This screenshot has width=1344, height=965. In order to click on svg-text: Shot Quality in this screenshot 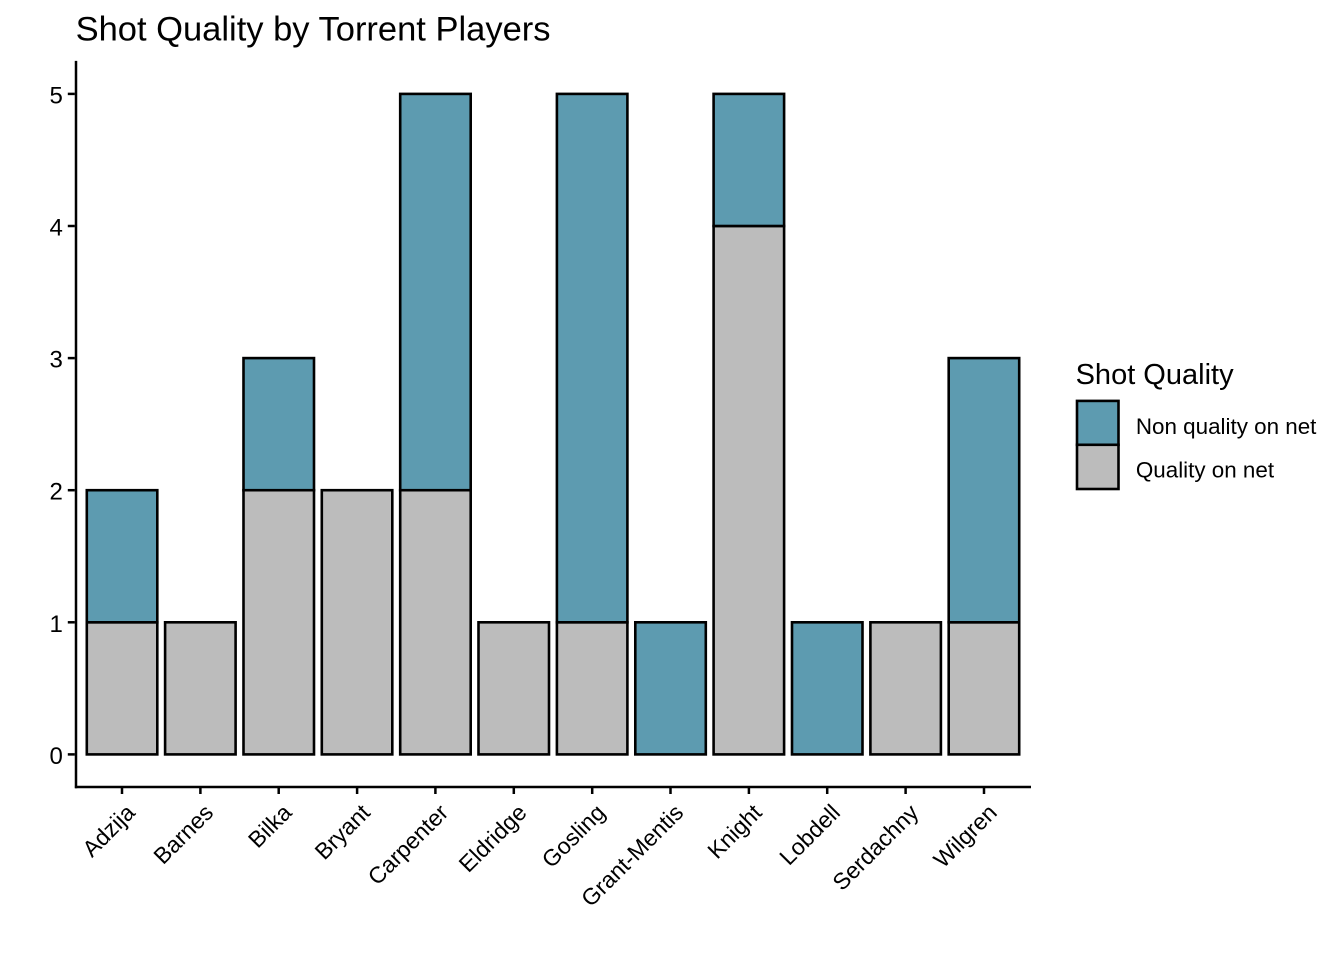, I will do `click(1155, 375)`.